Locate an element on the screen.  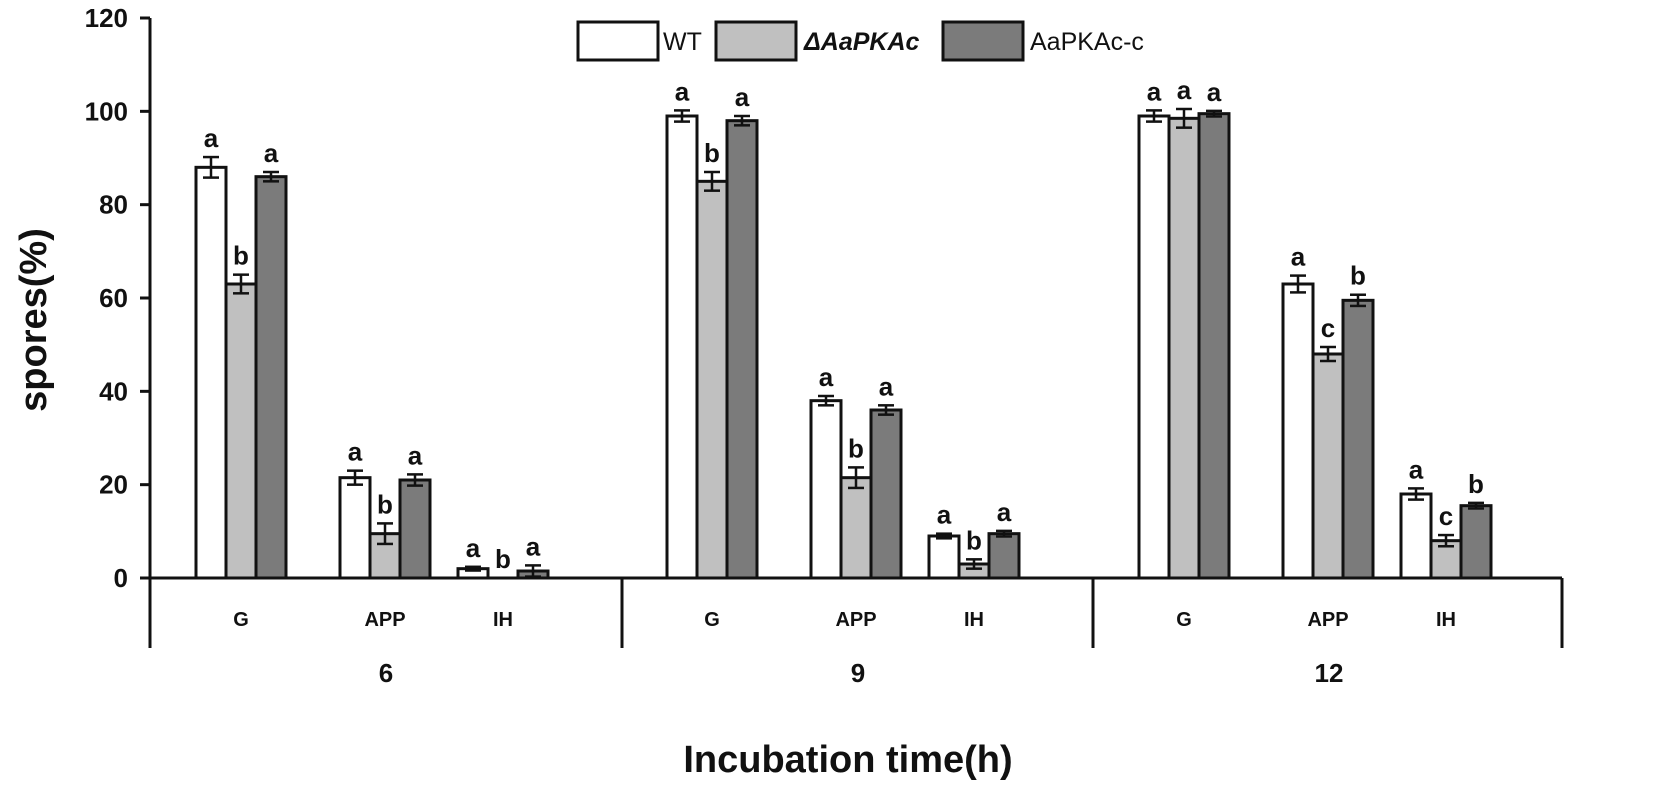
group-label: 12 is located at coordinates (1329, 673).